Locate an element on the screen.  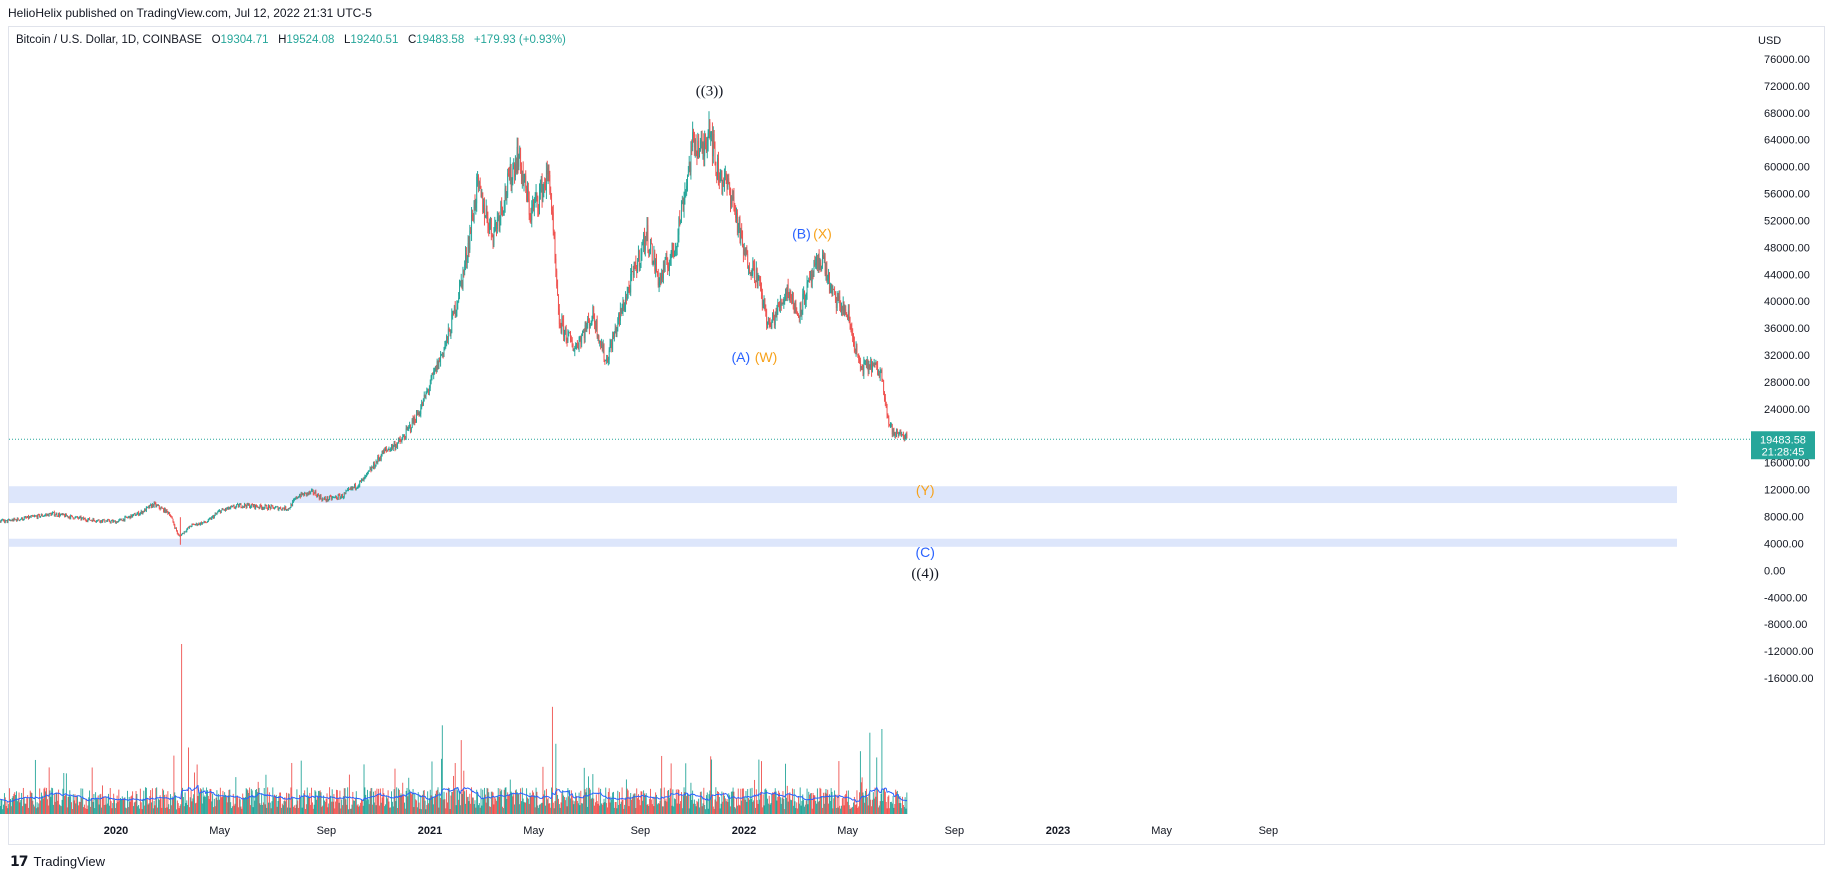
volume-moving-average is located at coordinates (454, 793).